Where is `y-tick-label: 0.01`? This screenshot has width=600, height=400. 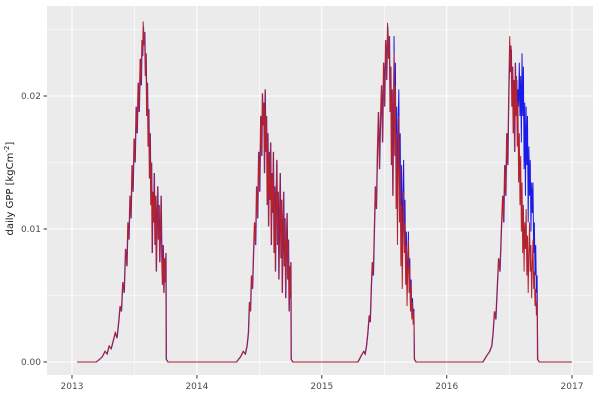
y-tick-label: 0.01 is located at coordinates (31, 230).